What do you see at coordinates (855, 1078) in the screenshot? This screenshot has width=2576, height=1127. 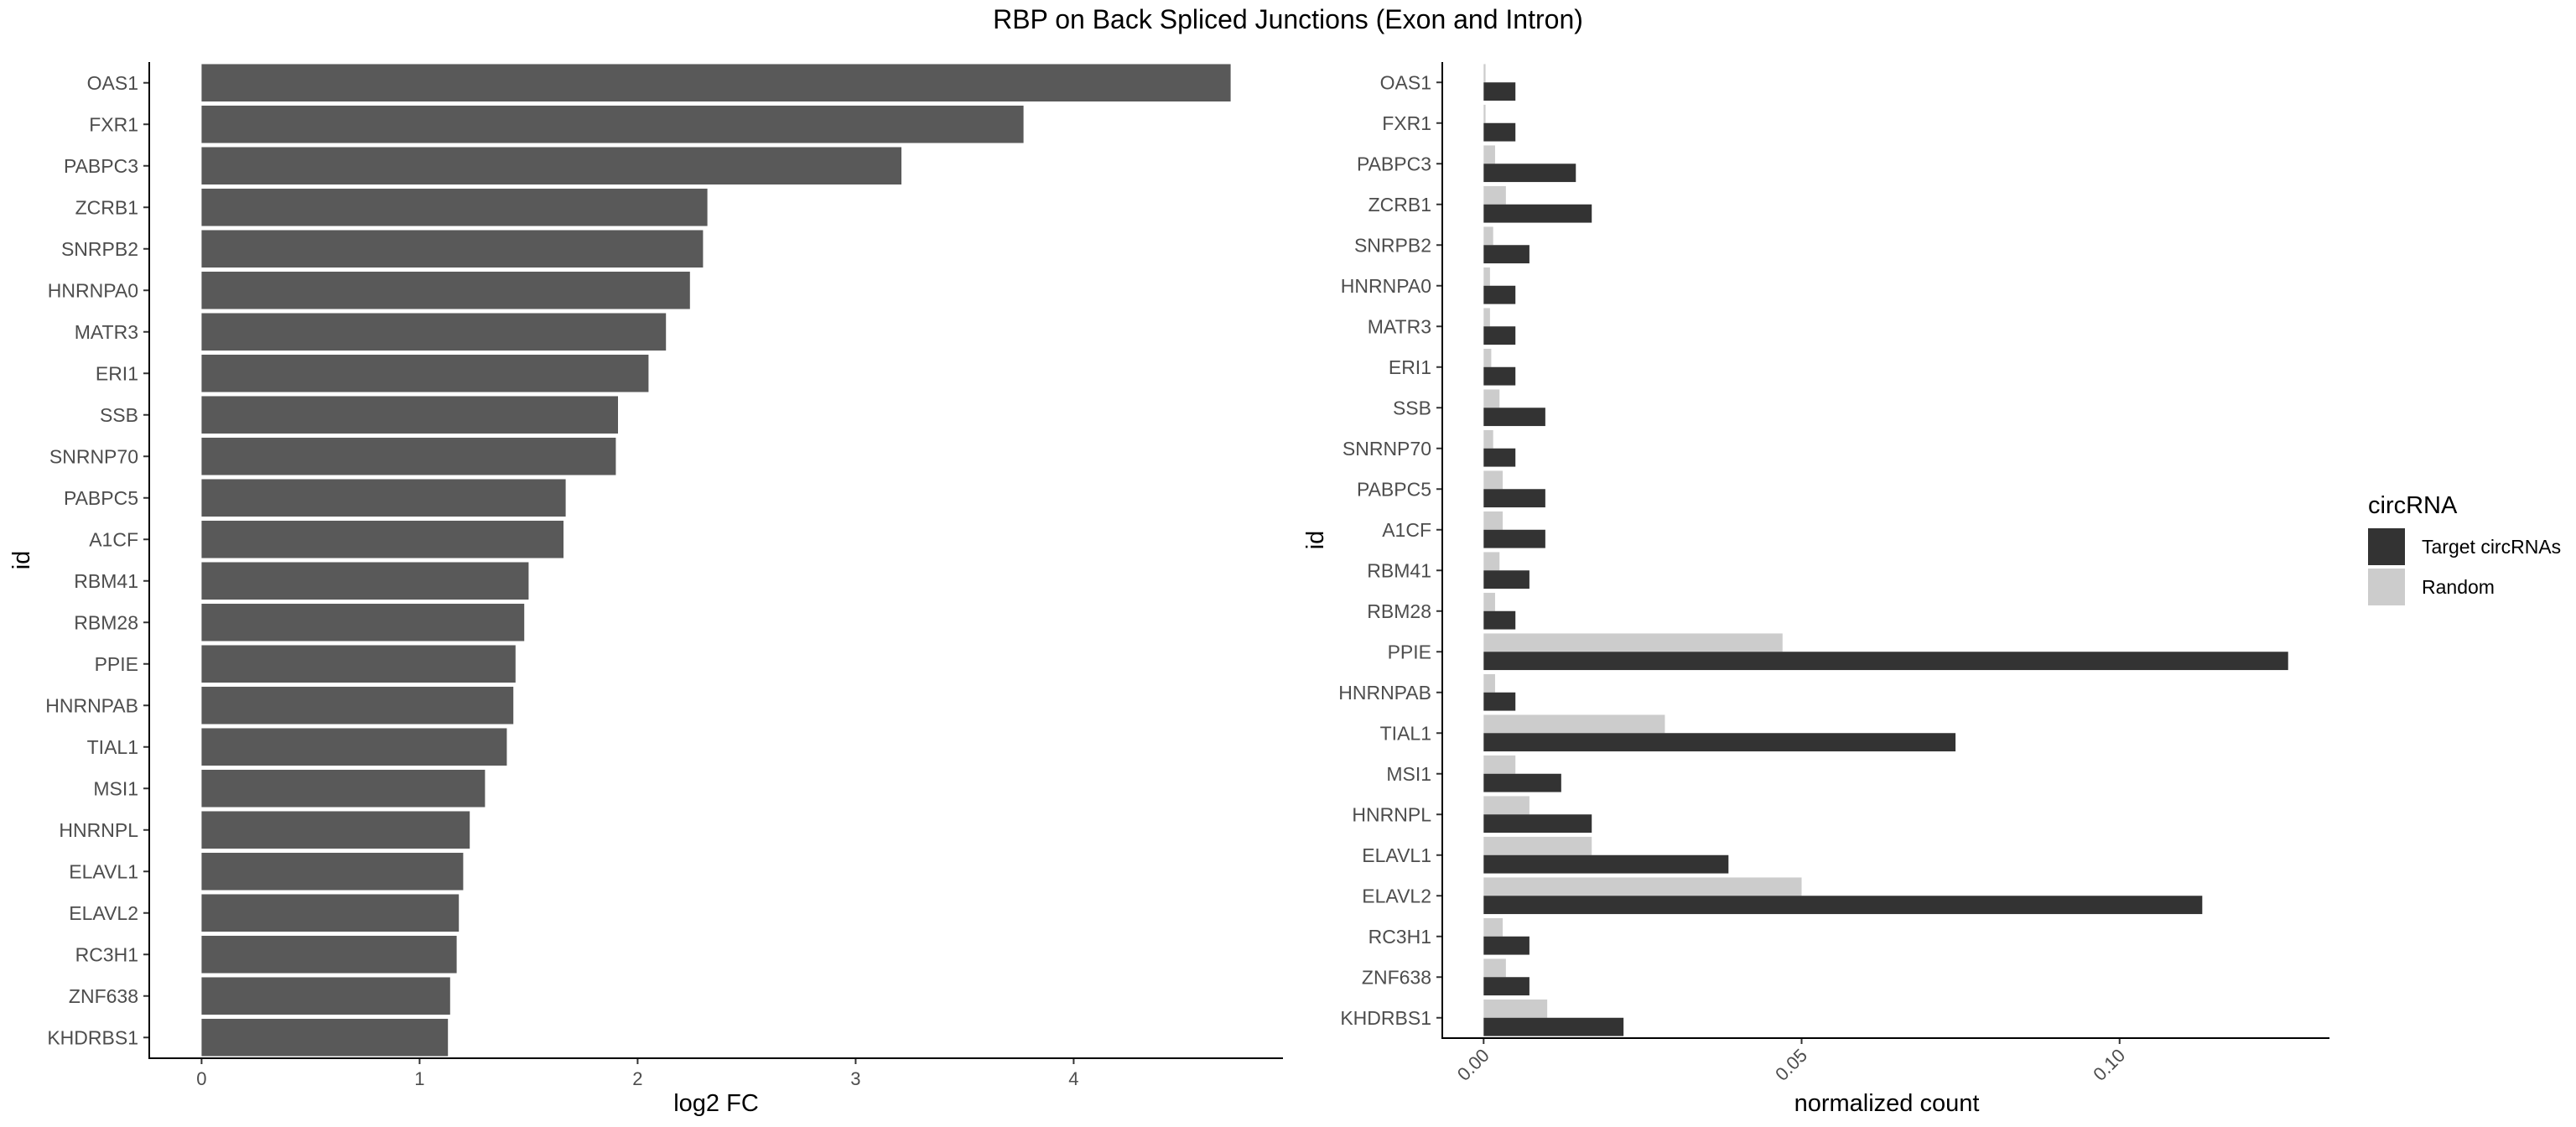 I see `left-x-tick-label: 3` at bounding box center [855, 1078].